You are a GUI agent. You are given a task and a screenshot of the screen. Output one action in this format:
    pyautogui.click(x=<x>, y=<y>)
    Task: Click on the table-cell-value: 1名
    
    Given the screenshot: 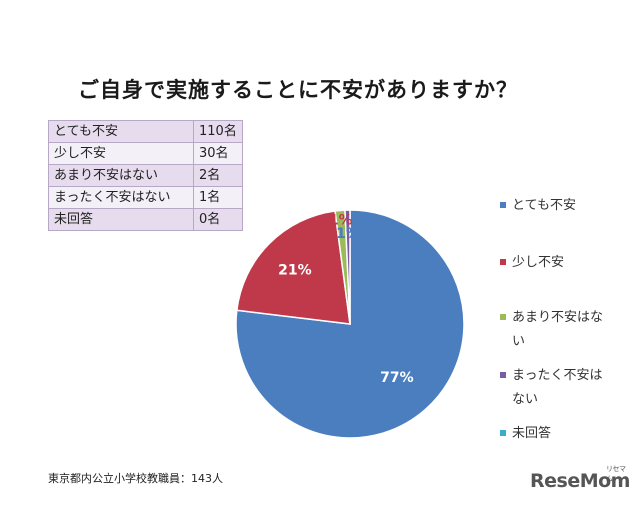 What is the action you would take?
    pyautogui.click(x=218, y=197)
    